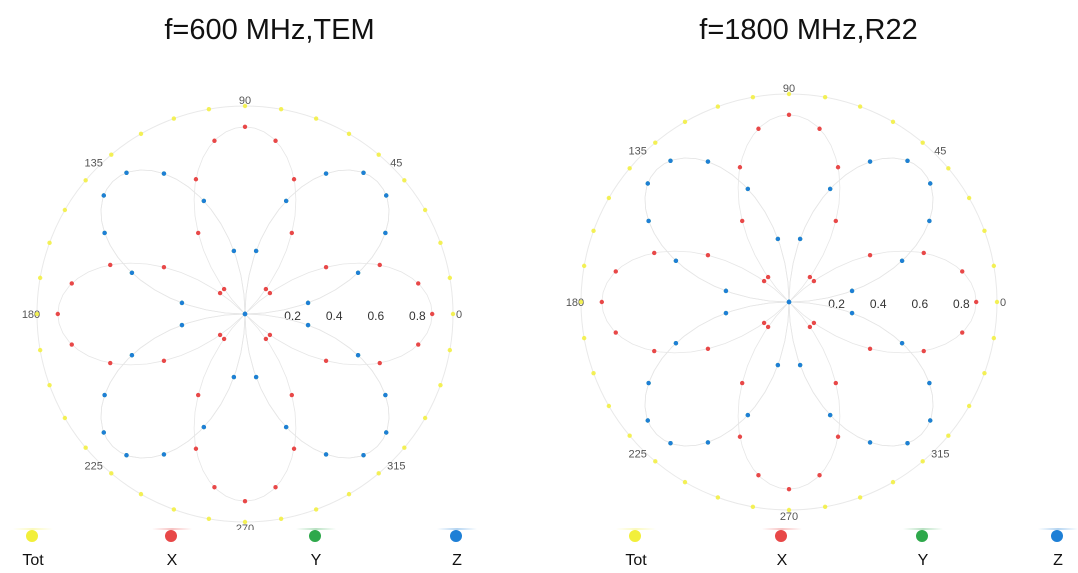 This screenshot has width=1078, height=573. Describe the element at coordinates (33, 550) in the screenshot. I see `legend-item-tot: Tot` at that location.